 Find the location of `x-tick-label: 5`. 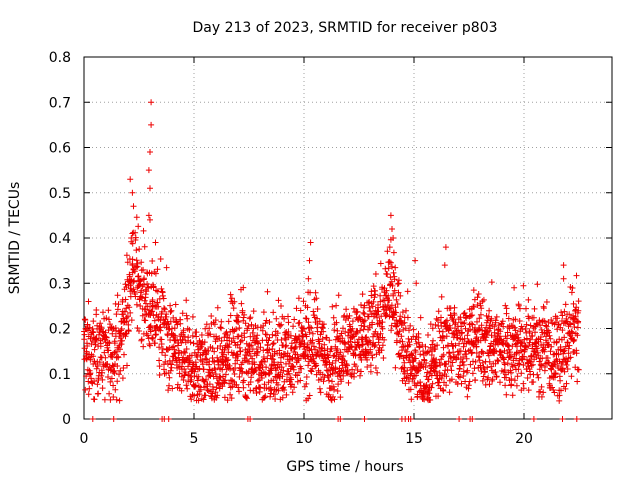

x-tick-label: 5 is located at coordinates (194, 439).